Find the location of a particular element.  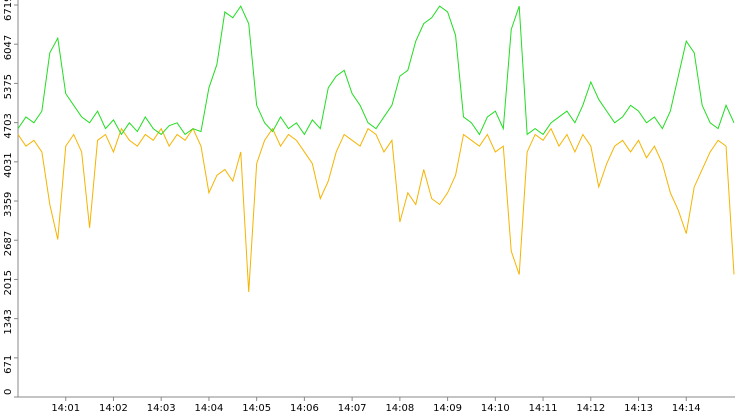

x-tick-label: 14:02 is located at coordinates (113, 408).